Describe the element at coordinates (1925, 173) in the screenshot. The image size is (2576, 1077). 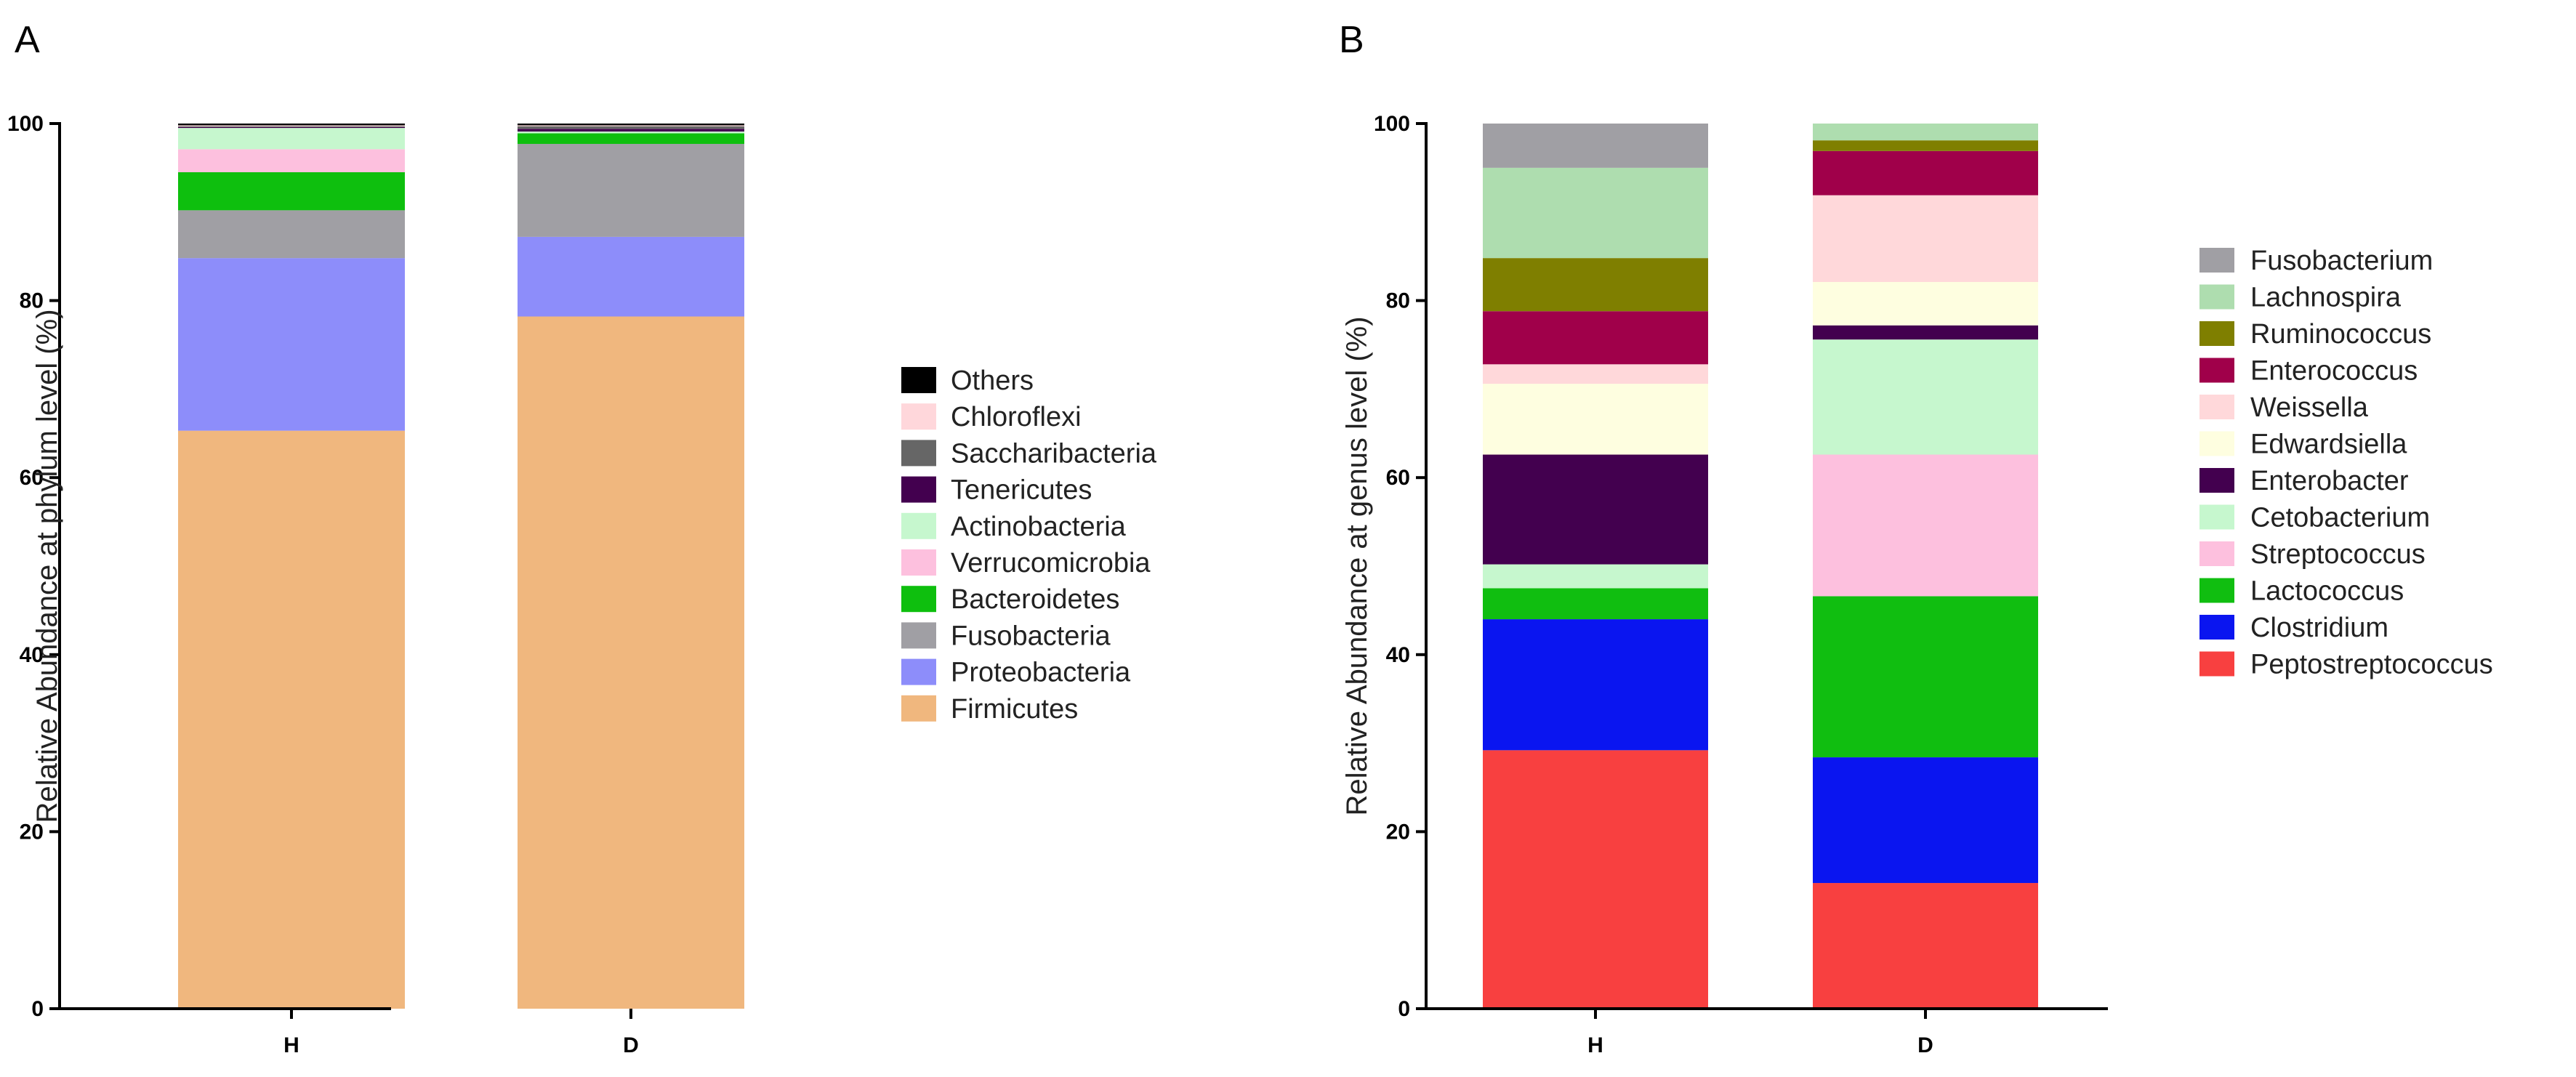
I see `bar-d-enterococcus` at that location.